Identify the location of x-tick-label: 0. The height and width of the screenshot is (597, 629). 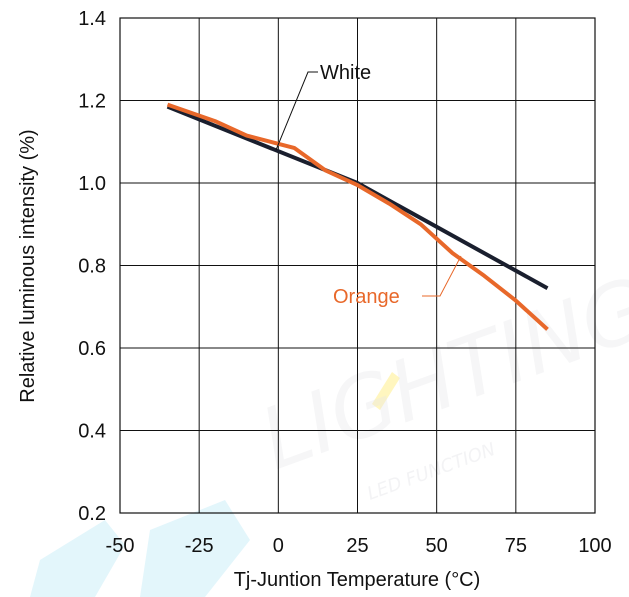
(278, 546).